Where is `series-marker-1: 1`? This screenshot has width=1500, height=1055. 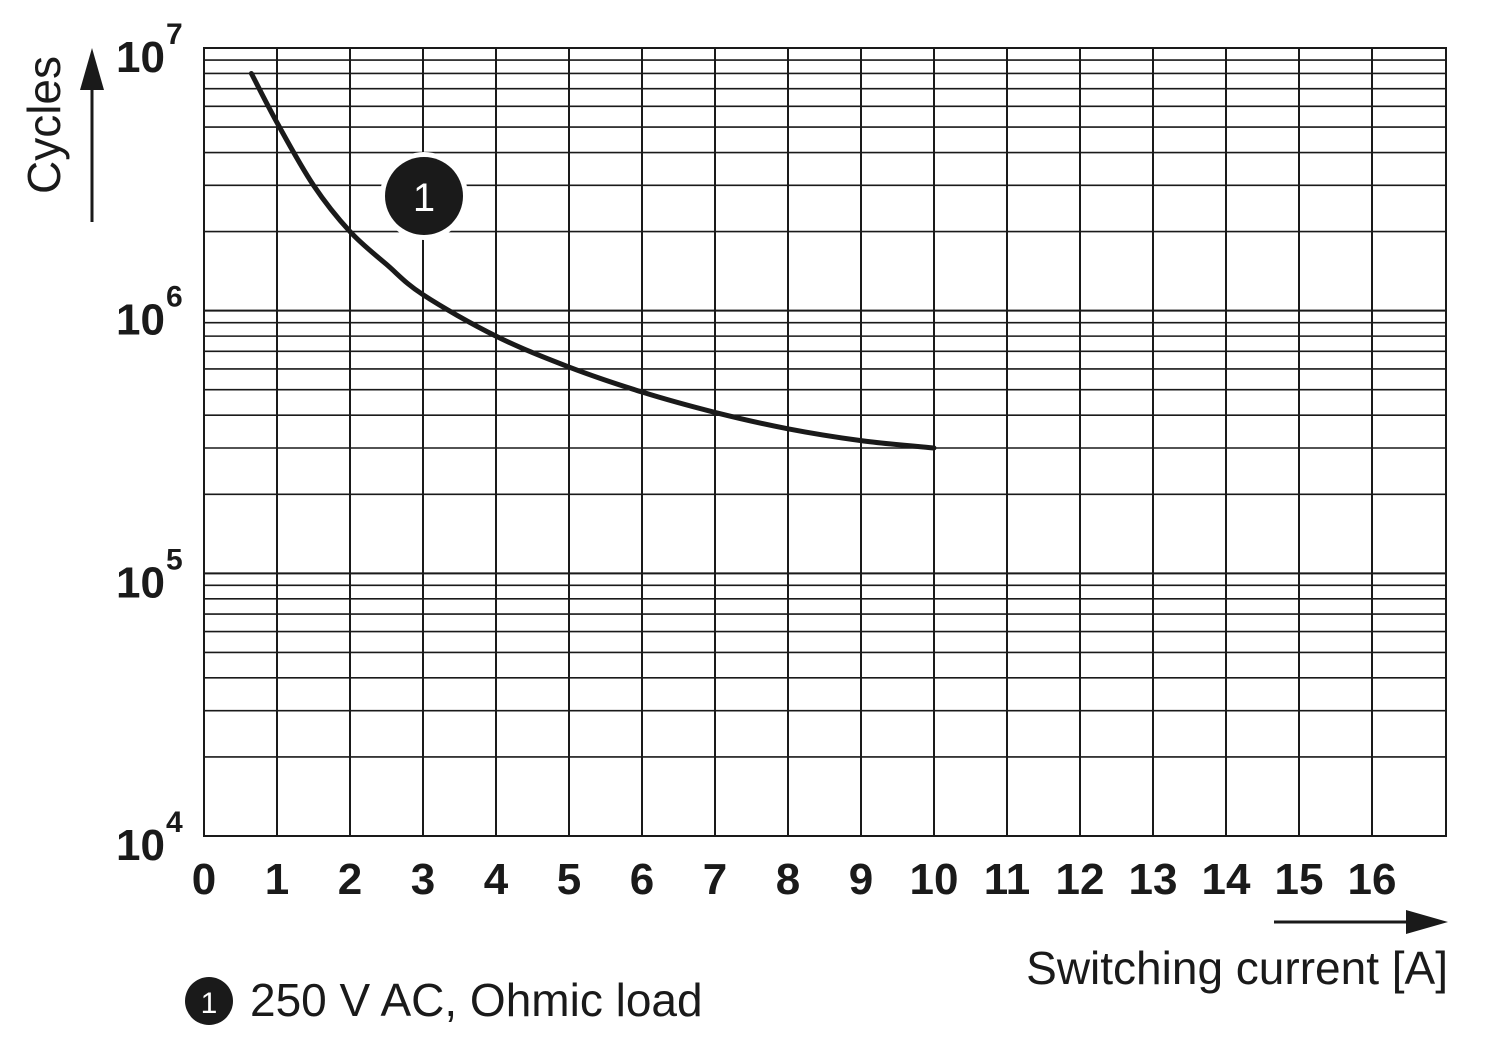 series-marker-1: 1 is located at coordinates (424, 196).